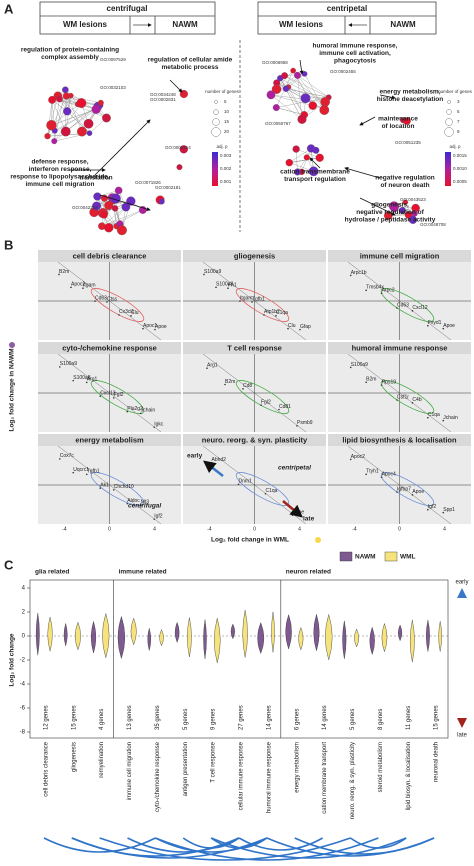 The width and height of the screenshot is (474, 866). What do you see at coordinates (92, 380) in the screenshot?
I see `gene-label: Arg1` at bounding box center [92, 380].